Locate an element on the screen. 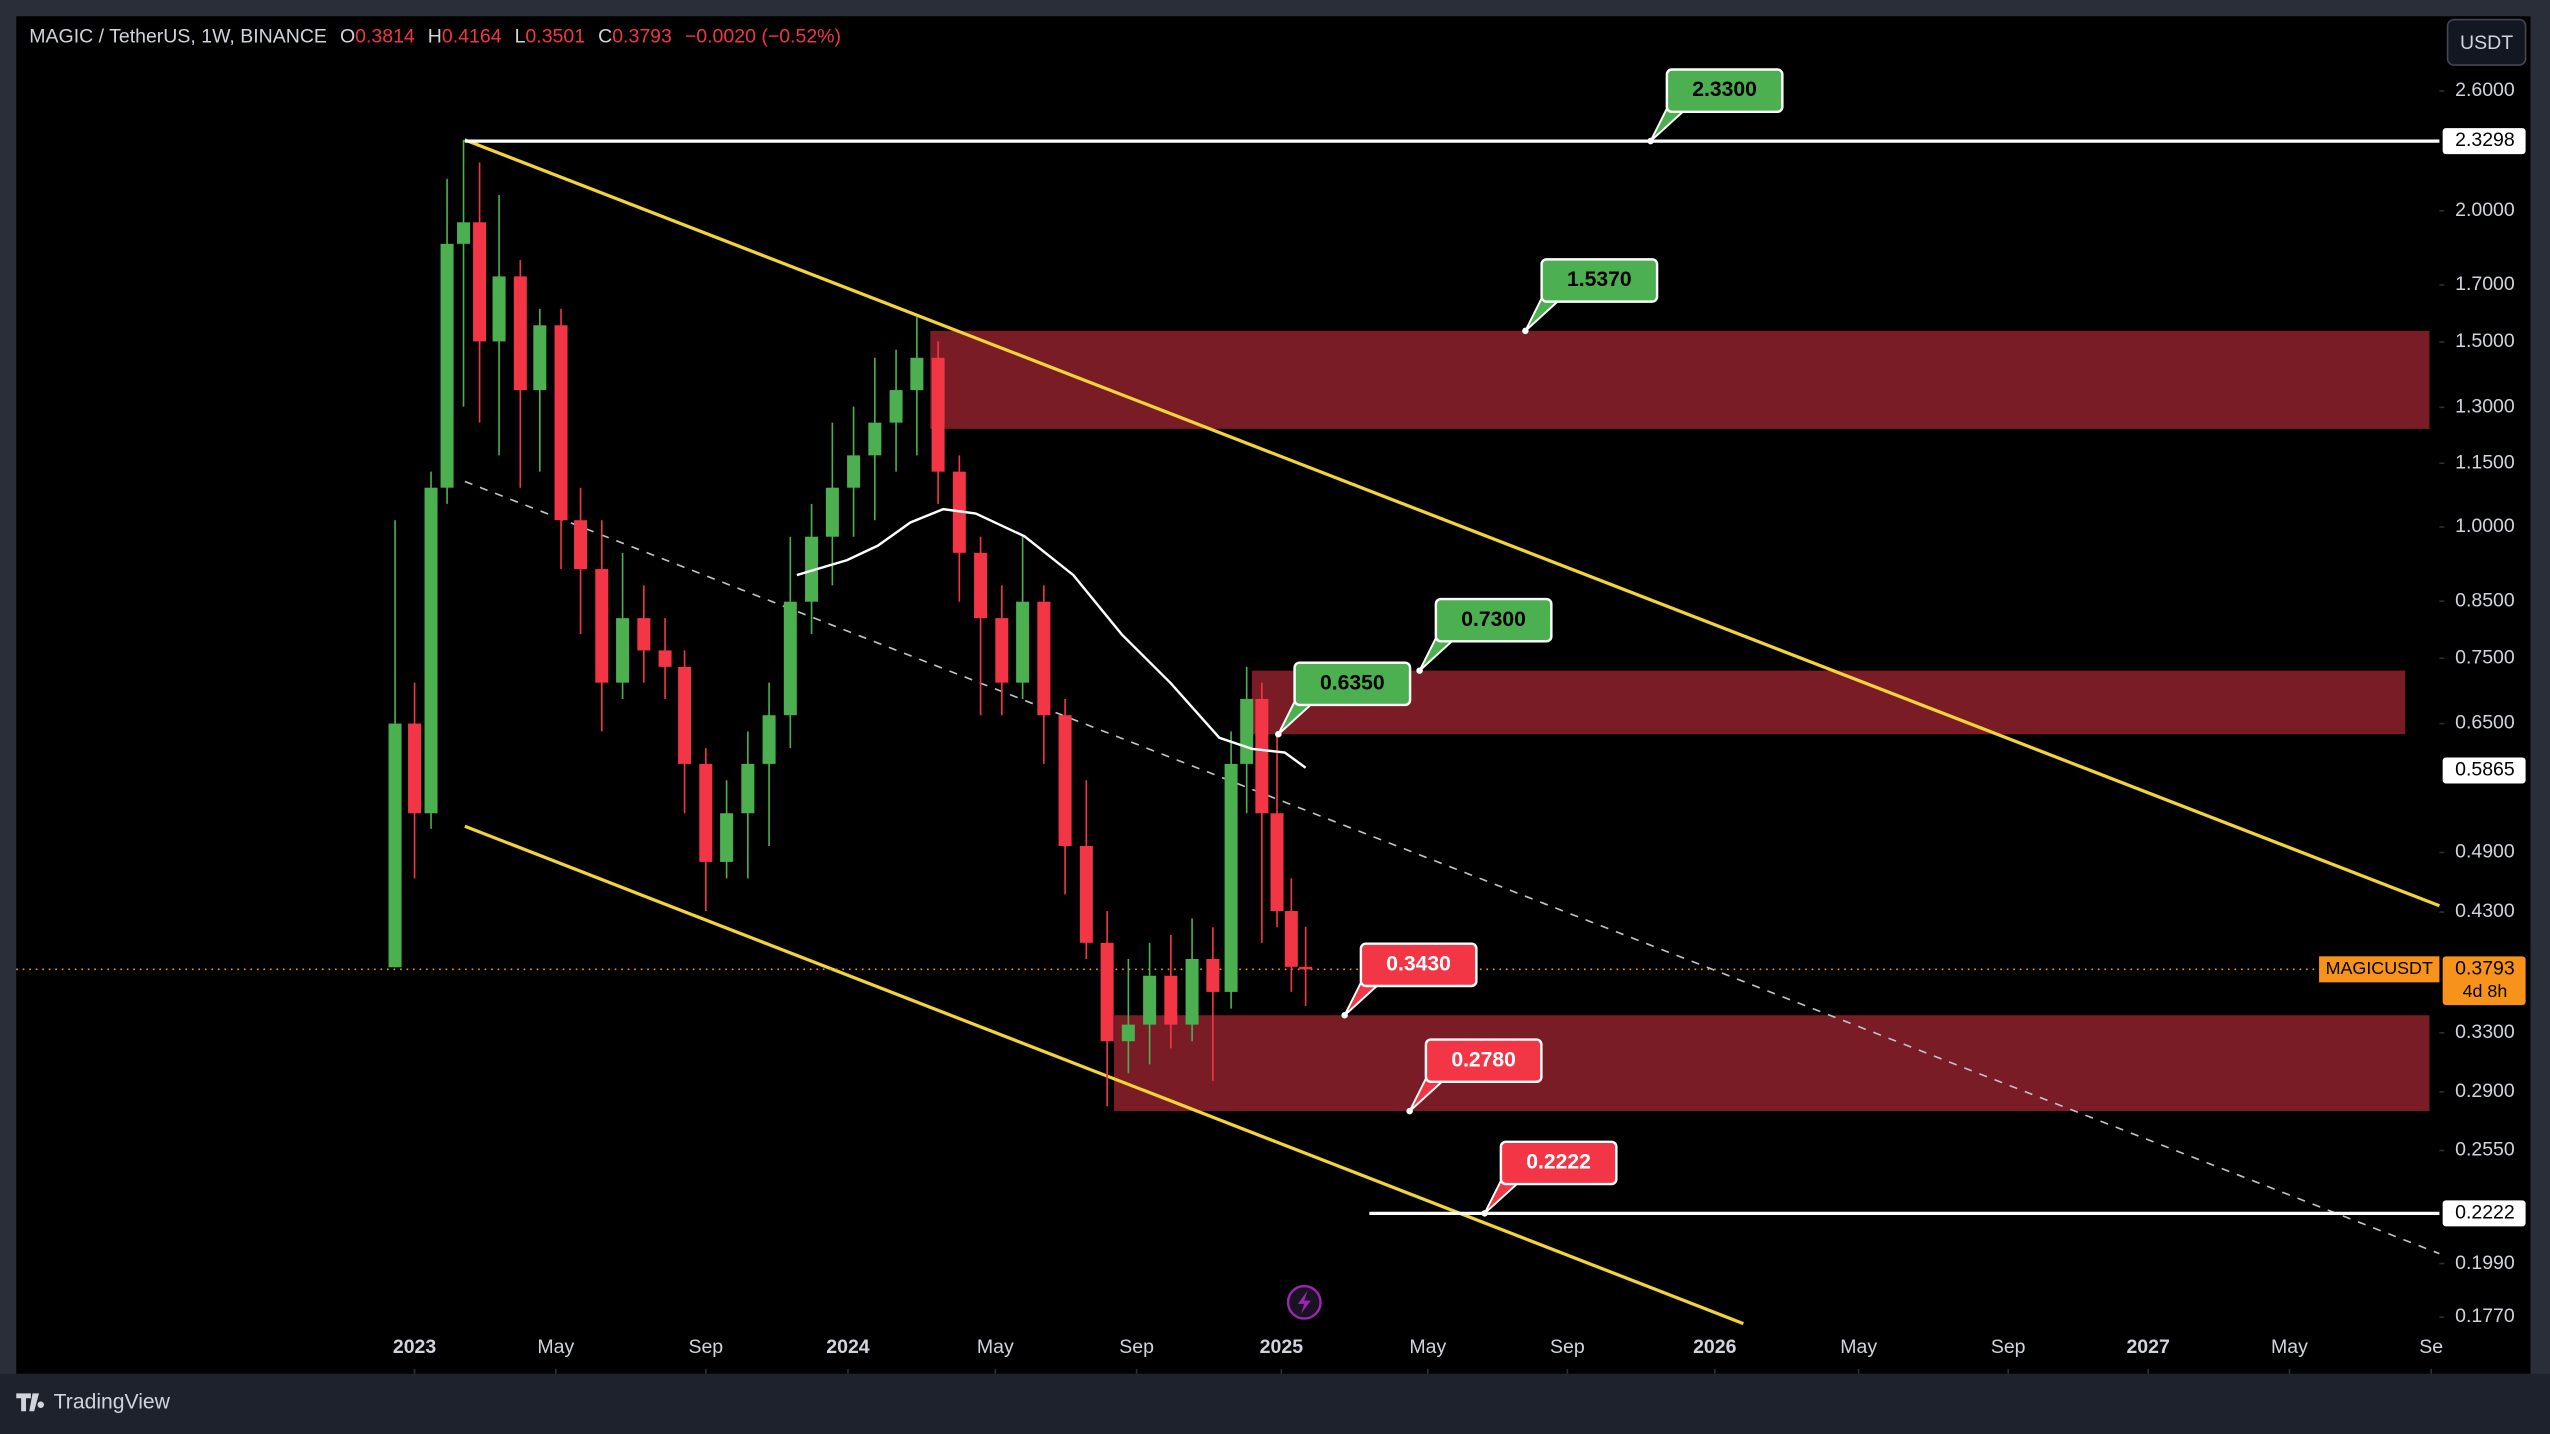 This screenshot has height=1434, width=2550. y-tick-label: 0.3300 is located at coordinates (2485, 1032).